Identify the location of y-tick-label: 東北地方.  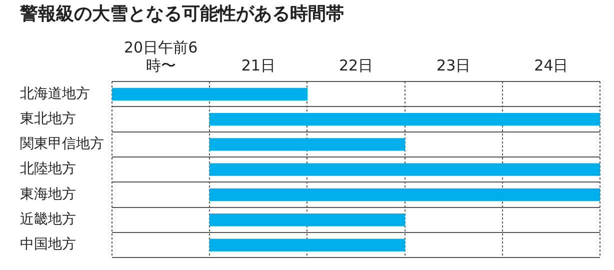
(48, 118).